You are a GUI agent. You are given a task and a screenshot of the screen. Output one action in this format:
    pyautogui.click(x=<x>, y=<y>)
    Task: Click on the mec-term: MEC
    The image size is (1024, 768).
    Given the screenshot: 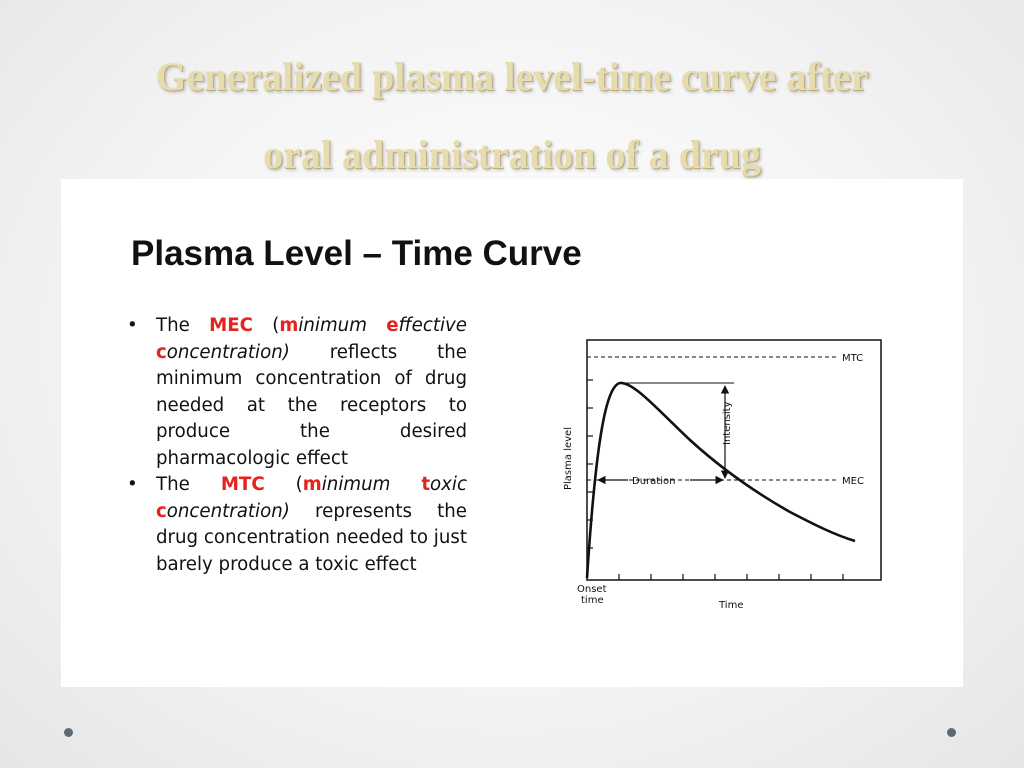 What is the action you would take?
    pyautogui.click(x=231, y=325)
    